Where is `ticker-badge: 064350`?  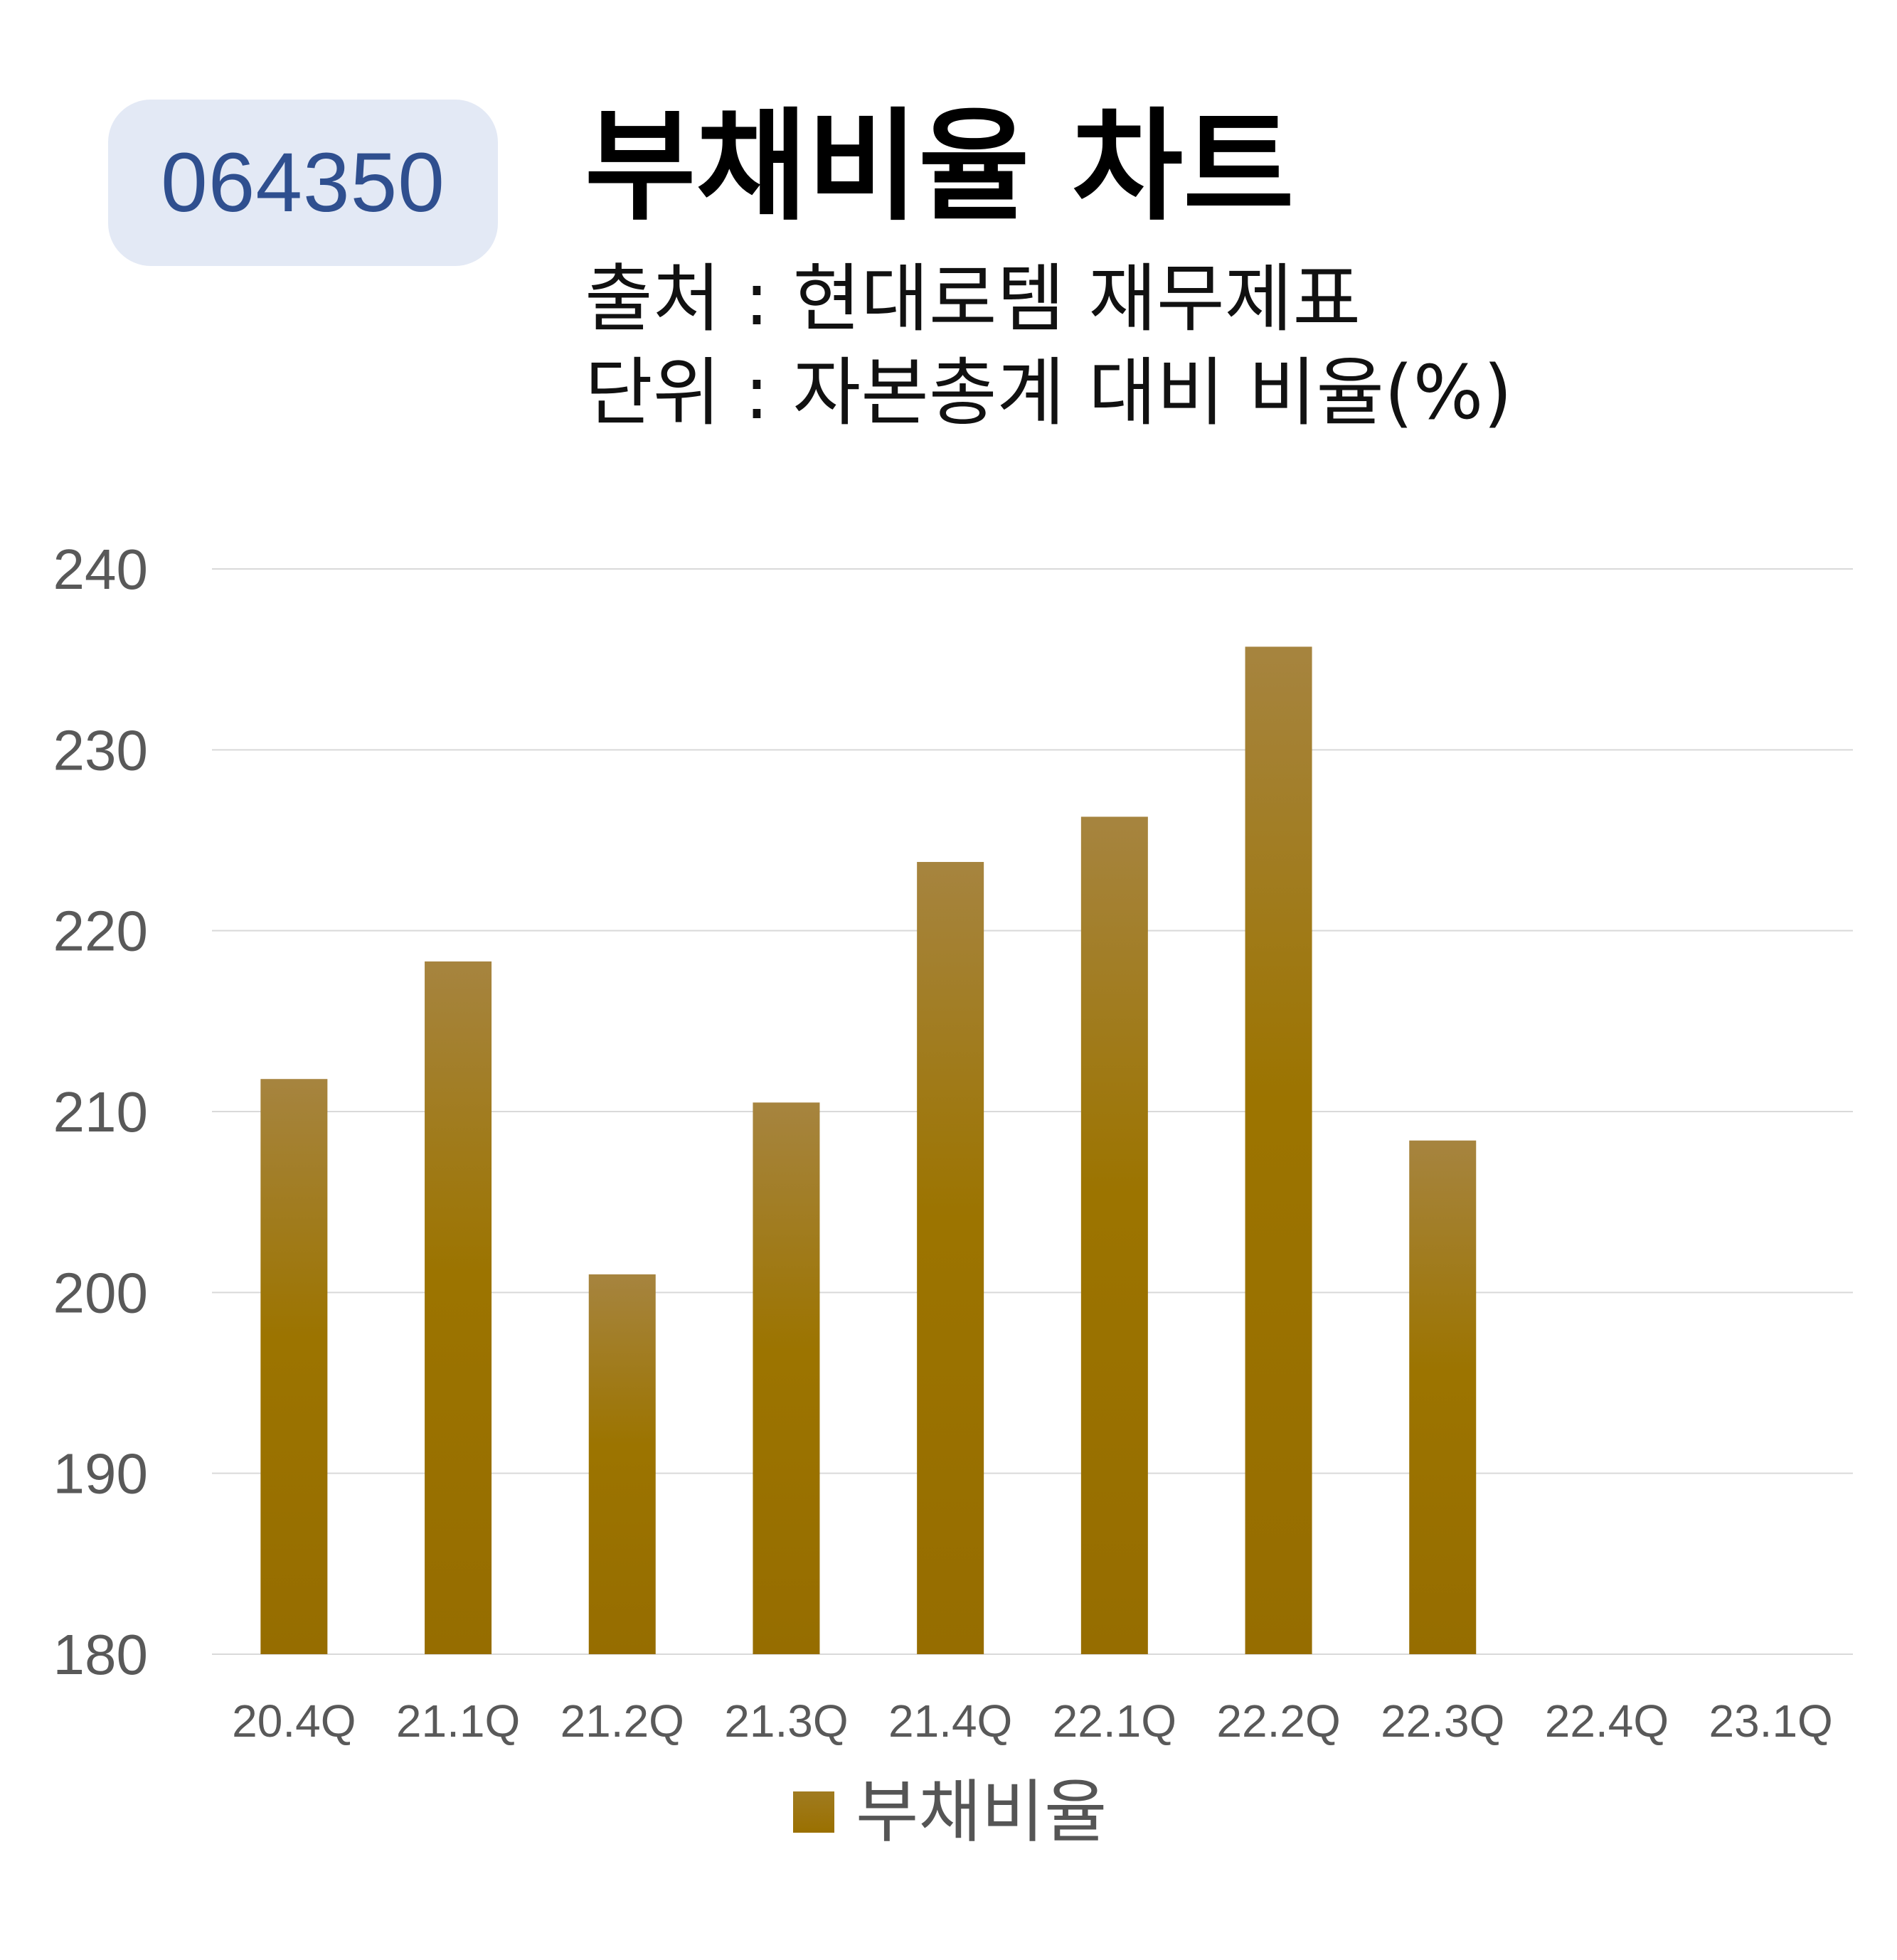 ticker-badge: 064350 is located at coordinates (303, 183).